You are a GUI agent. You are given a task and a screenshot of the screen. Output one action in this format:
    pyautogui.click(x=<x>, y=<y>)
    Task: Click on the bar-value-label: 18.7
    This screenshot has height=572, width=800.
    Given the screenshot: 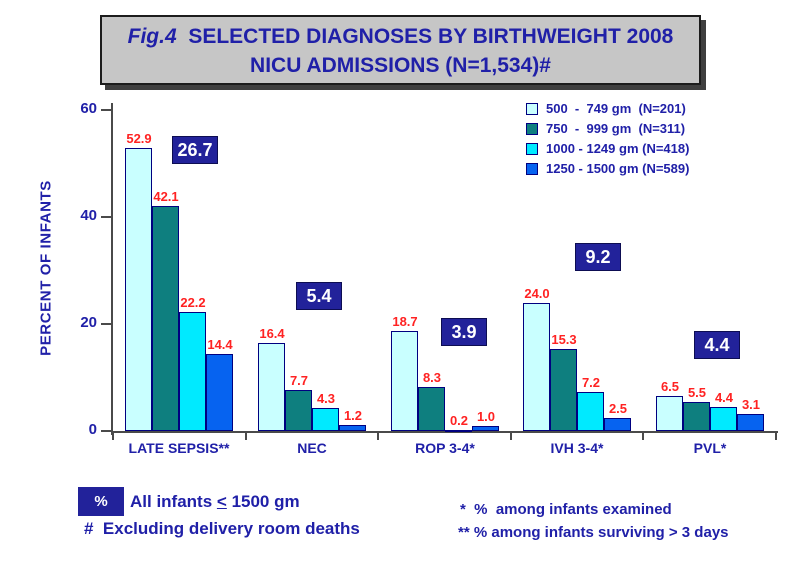 What is the action you would take?
    pyautogui.click(x=405, y=321)
    